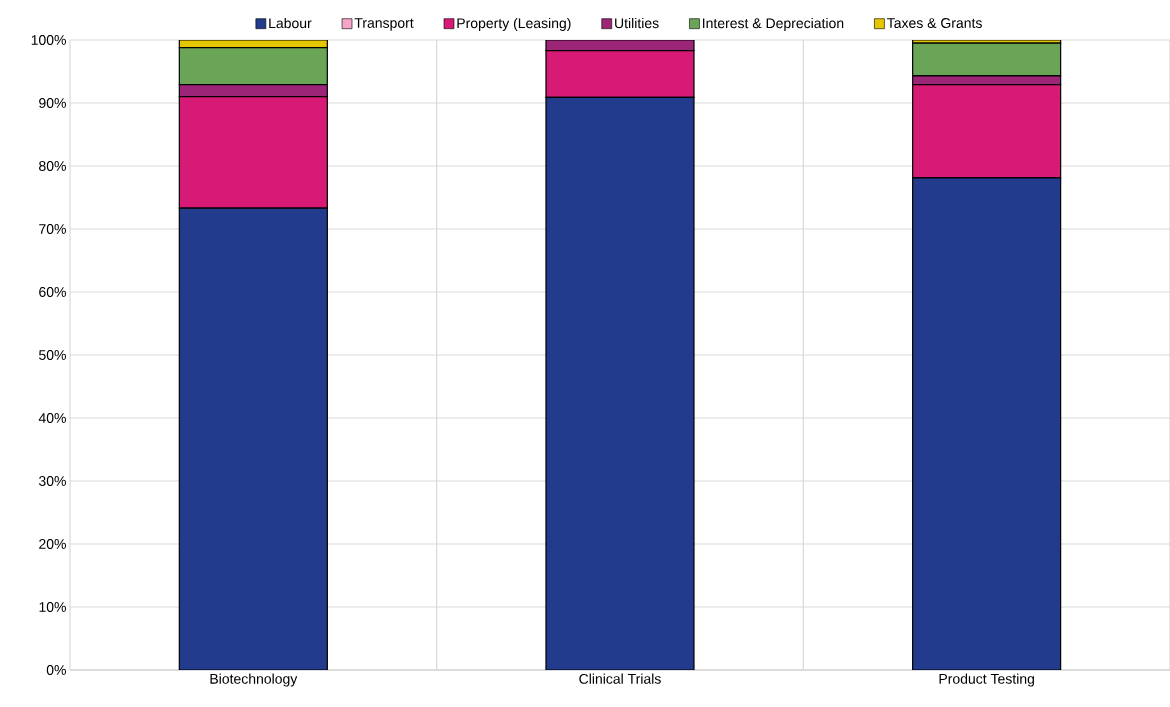  I want to click on y-tick-label: 100%, so click(48, 40).